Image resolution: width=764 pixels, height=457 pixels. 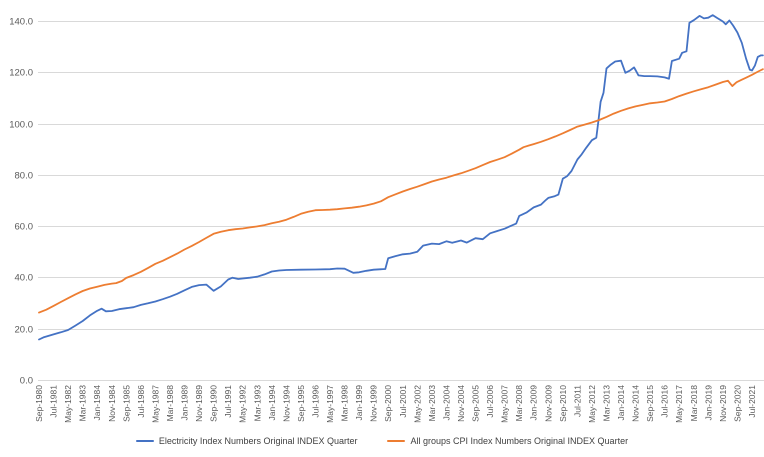 I want to click on x-axis-tick-label: Nov-2014, so click(x=636, y=403).